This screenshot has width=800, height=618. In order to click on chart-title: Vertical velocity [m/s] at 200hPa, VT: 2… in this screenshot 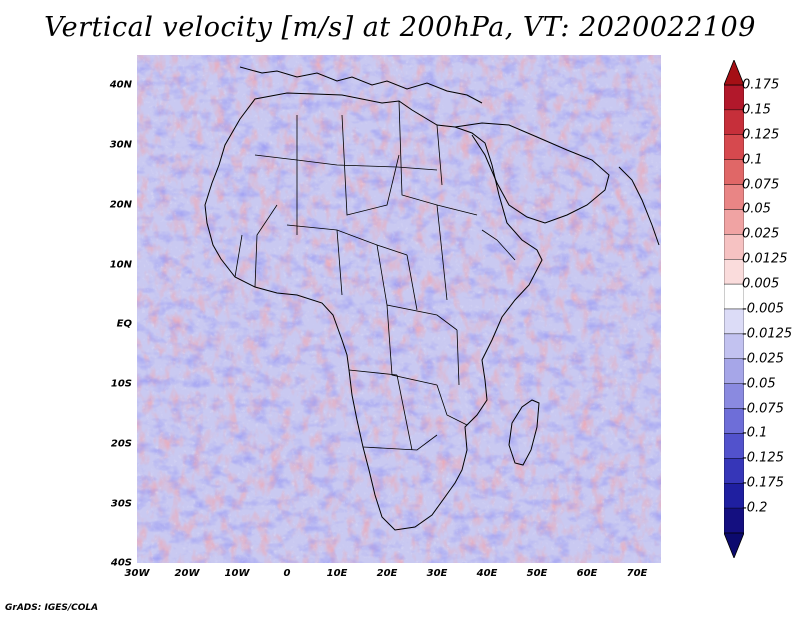, I will do `click(400, 27)`.